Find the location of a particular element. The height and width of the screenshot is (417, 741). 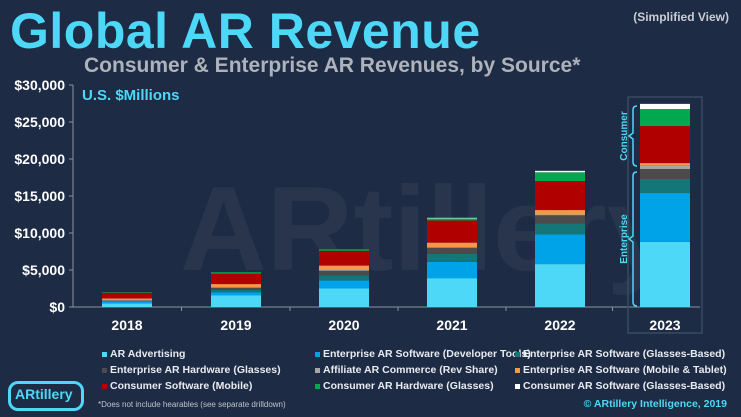

x-tick-label: 2020 is located at coordinates (343, 325).